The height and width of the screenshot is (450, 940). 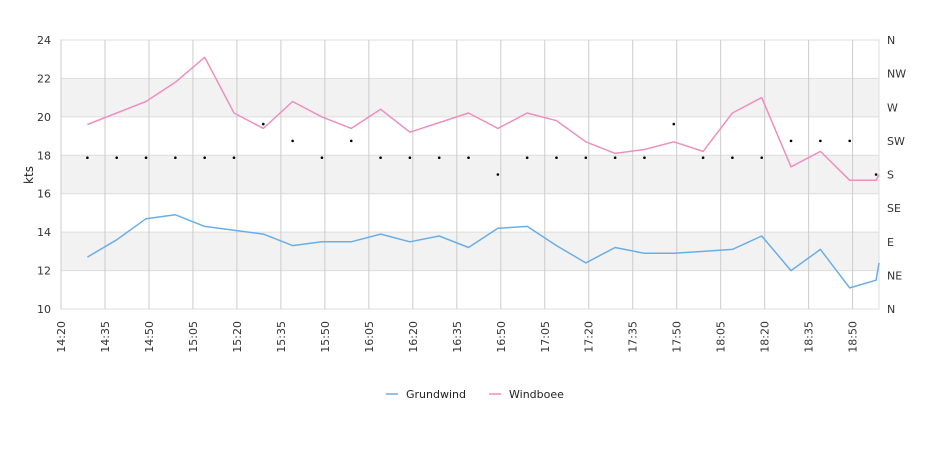 What do you see at coordinates (853, 337) in the screenshot?
I see `x-tick-label: 18:50` at bounding box center [853, 337].